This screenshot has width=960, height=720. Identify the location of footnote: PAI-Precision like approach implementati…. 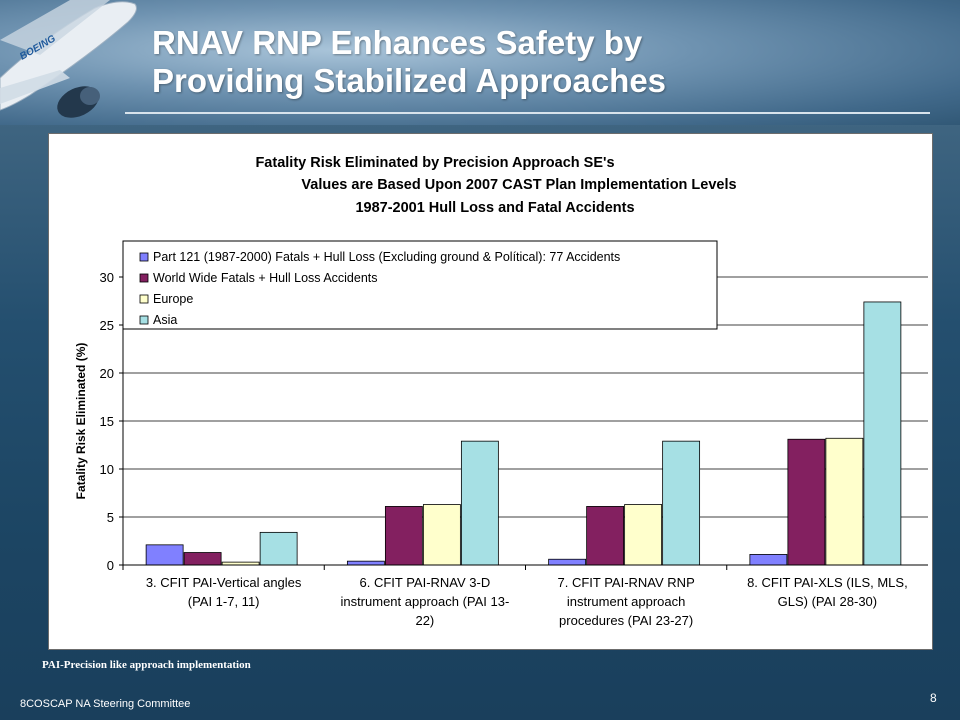
(146, 665).